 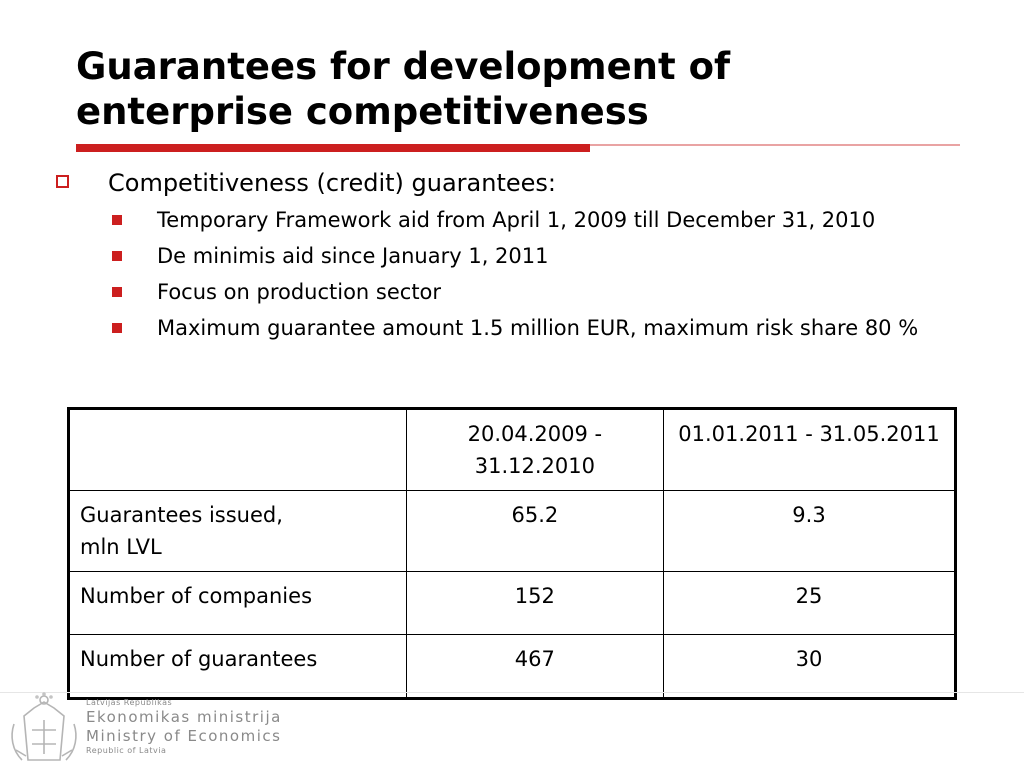 I want to click on title-underline, so click(x=333, y=148).